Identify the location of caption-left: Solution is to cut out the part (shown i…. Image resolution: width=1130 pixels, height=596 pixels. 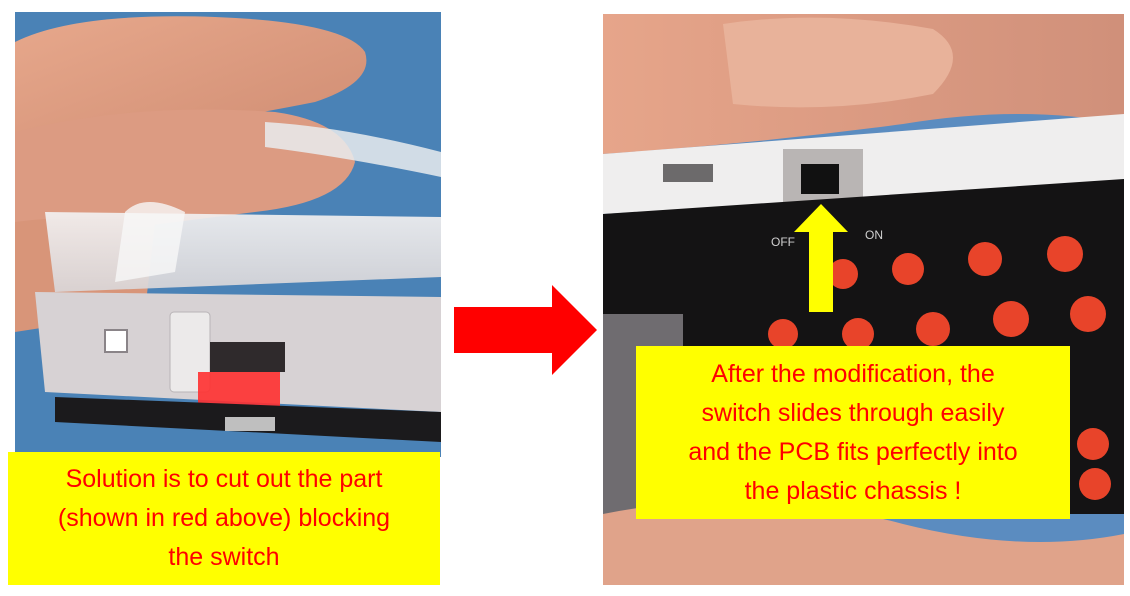
(224, 518).